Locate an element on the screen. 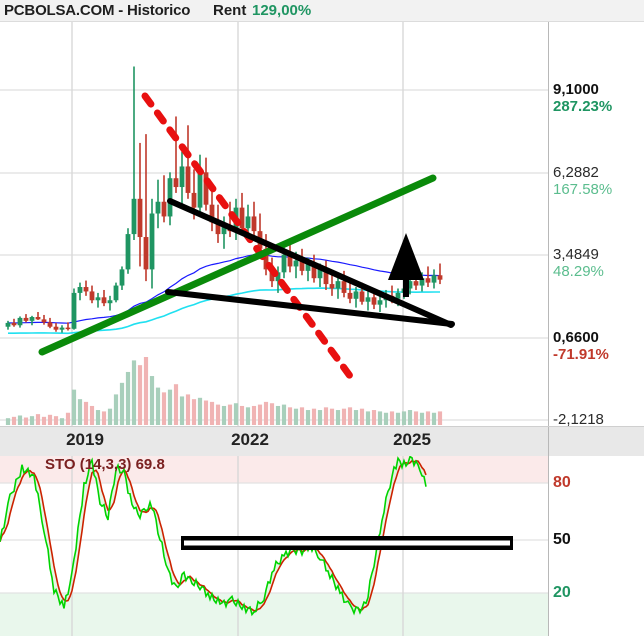 The height and width of the screenshot is (636, 644). ema-50-line is located at coordinates (224, 288).